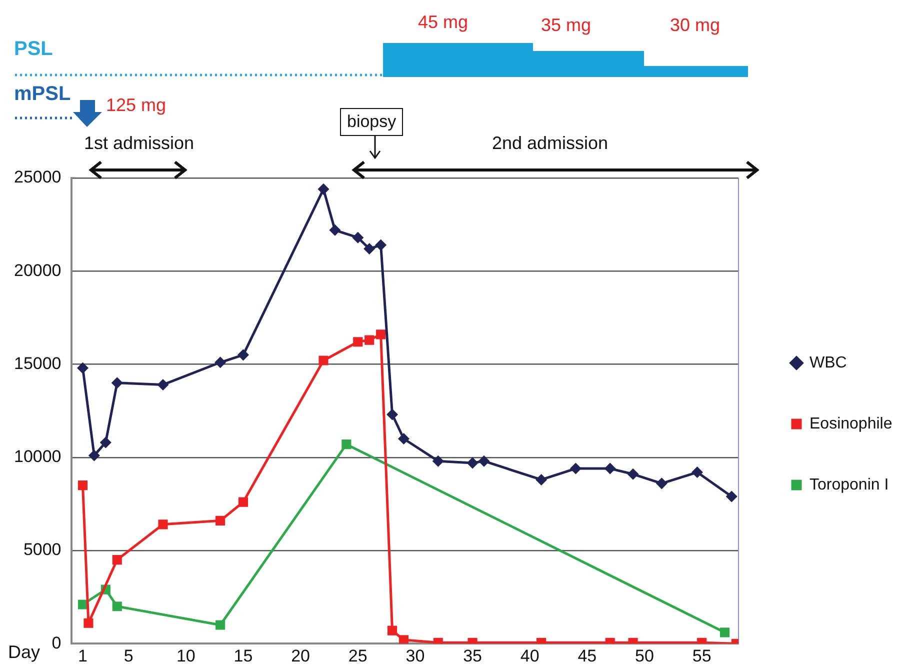  I want to click on x-tick-label: 35, so click(472, 656).